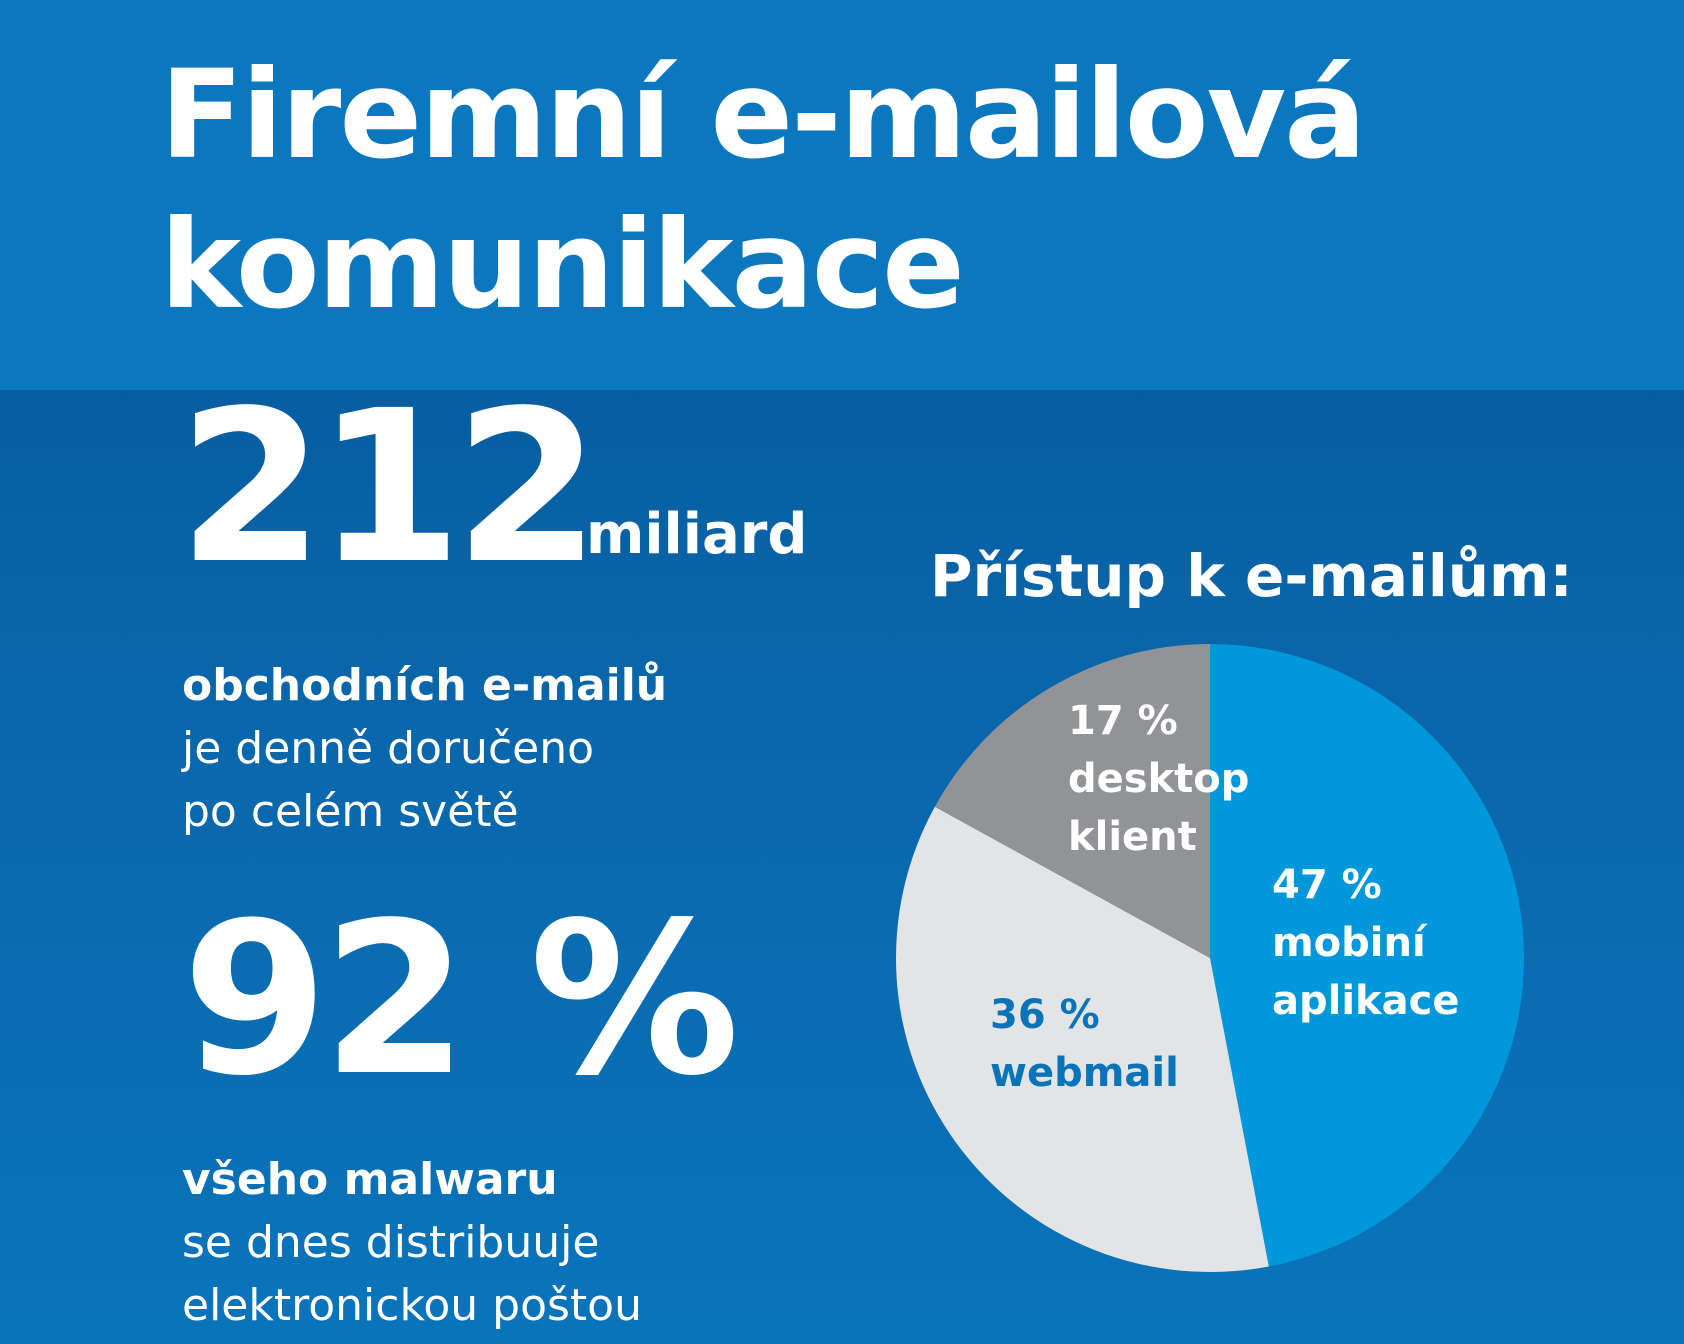  What do you see at coordinates (697, 534) in the screenshot?
I see `emails-count-unit: miliard` at bounding box center [697, 534].